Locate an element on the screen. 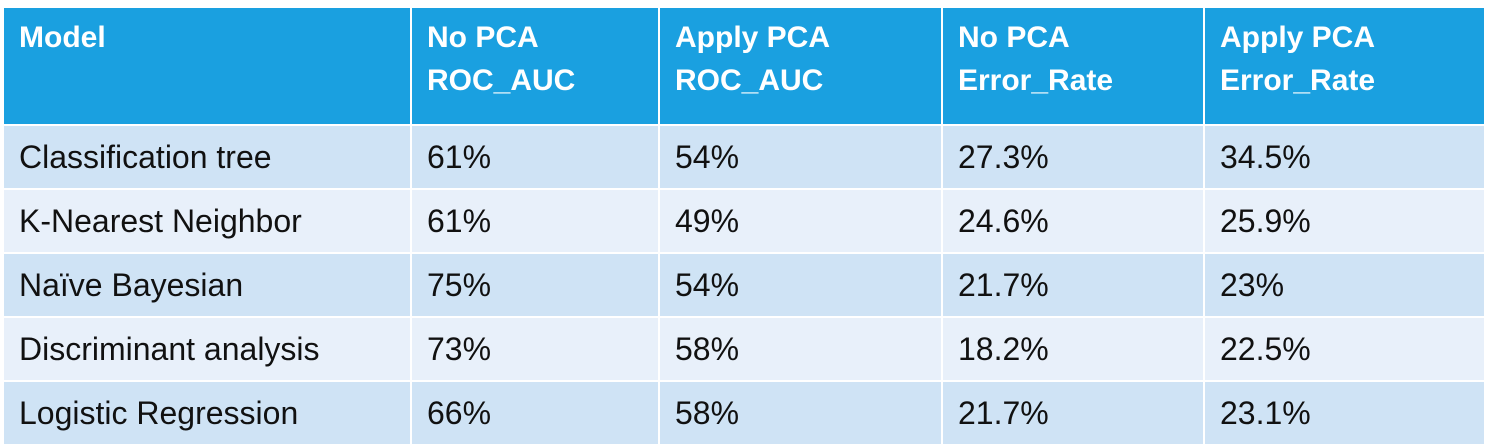 Image resolution: width=1488 pixels, height=448 pixels. header-apply-pca-error-rate-line2: Error_Rate is located at coordinates (1298, 80).